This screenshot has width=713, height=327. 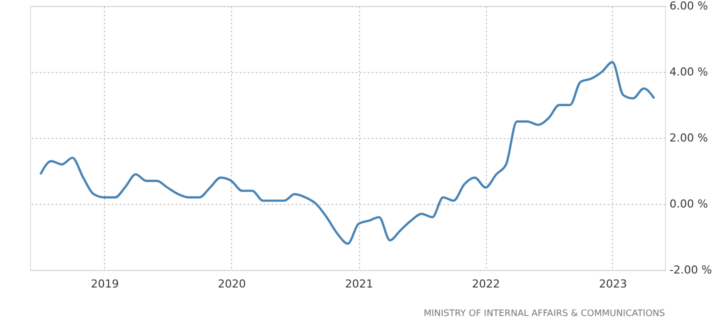 I want to click on text: MINISTRY OF INTERNAL AFFAIRS & COMMUNICATIONS, so click(x=545, y=314).